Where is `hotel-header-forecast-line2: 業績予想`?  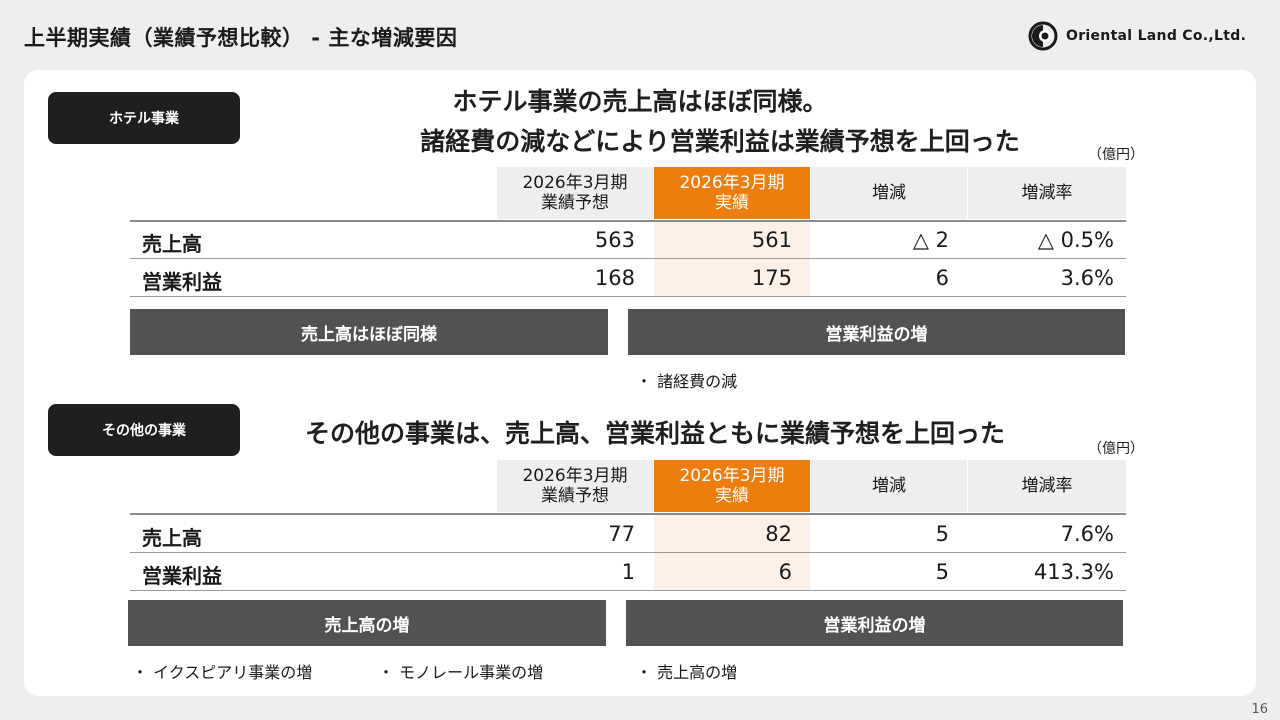
hotel-header-forecast-line2: 業績予想 is located at coordinates (575, 203).